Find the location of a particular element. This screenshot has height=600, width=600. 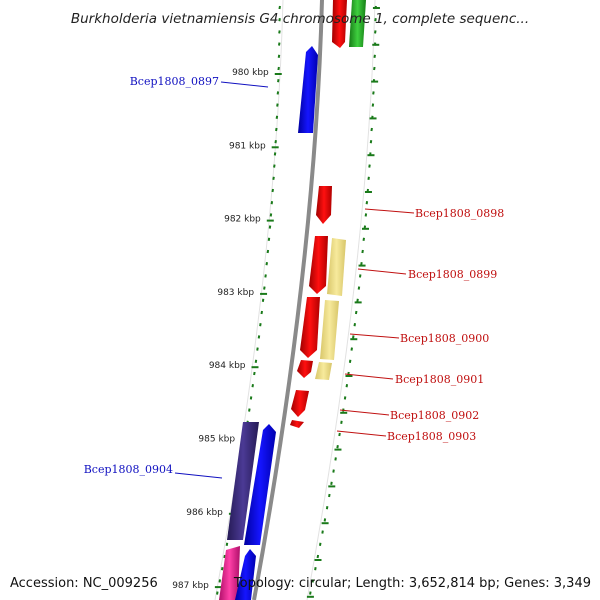

tick-label: 985 kbp is located at coordinates (216, 440).